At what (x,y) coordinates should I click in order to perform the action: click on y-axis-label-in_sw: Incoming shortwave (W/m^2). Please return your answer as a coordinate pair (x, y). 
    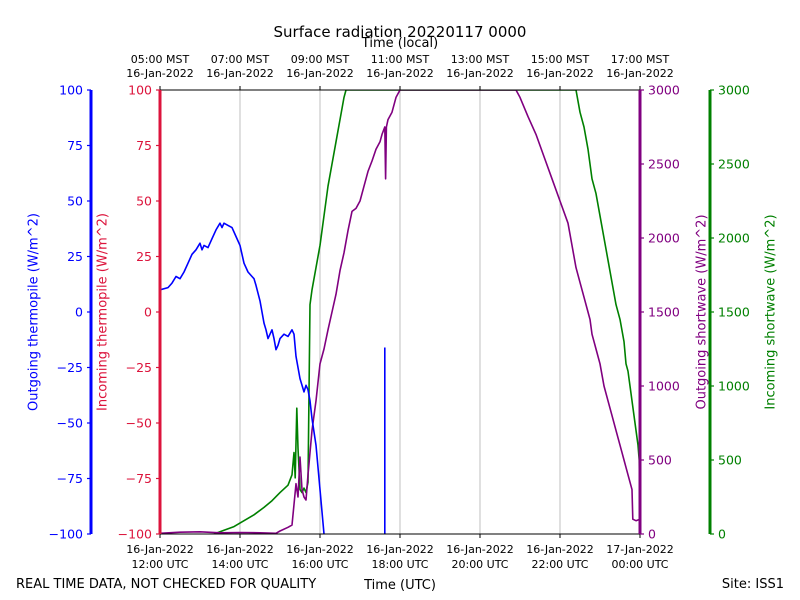
    Looking at the image, I should click on (771, 311).